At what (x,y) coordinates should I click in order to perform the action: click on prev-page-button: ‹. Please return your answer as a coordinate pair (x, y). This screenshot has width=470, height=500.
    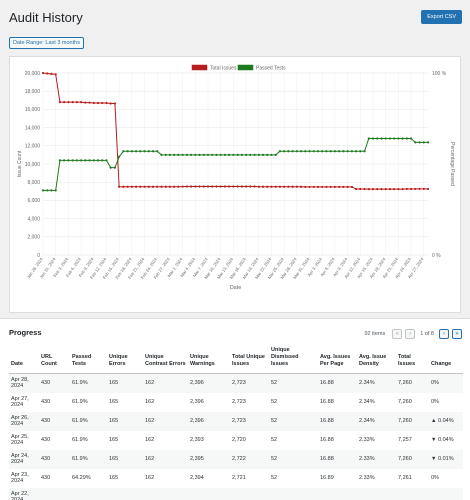
    Looking at the image, I should click on (410, 333).